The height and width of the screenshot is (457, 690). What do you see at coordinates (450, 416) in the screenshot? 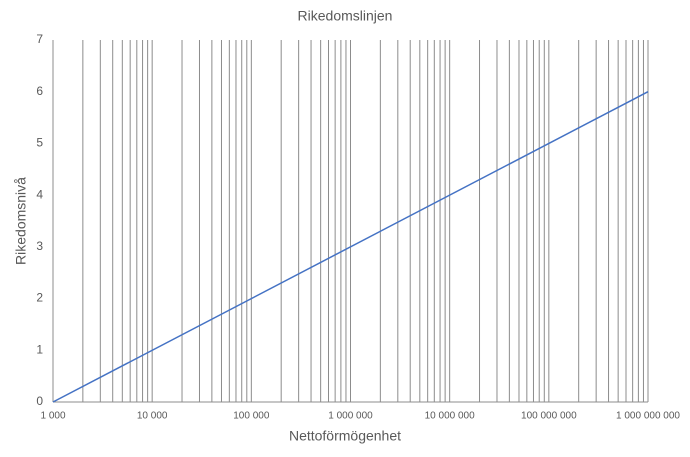
I see `x-tick-label: 10 000 000` at bounding box center [450, 416].